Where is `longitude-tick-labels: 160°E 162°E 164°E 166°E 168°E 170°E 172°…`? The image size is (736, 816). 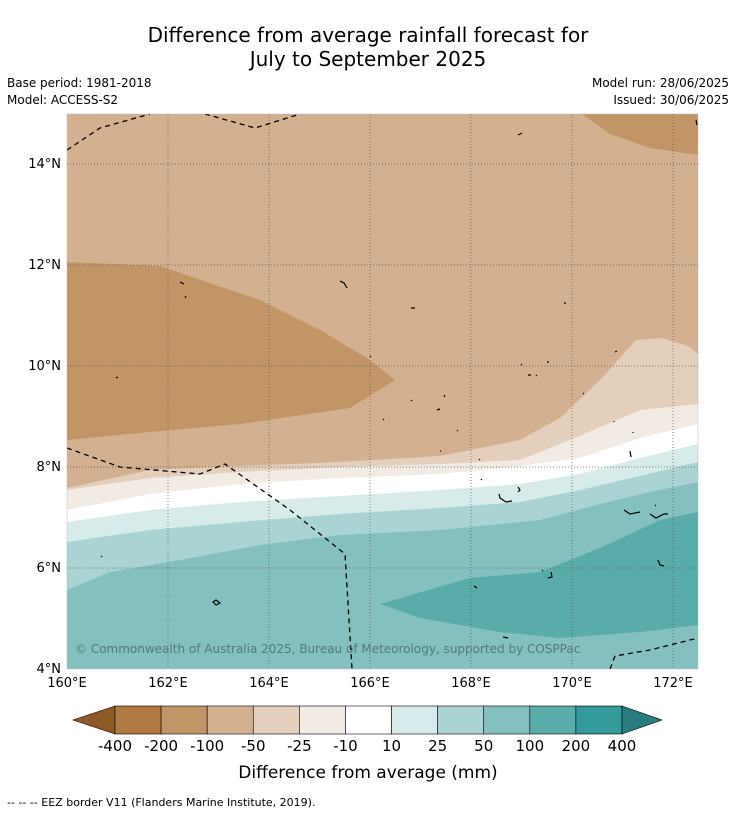 longitude-tick-labels: 160°E 162°E 164°E 166°E 168°E 170°E 172°… is located at coordinates (370, 683).